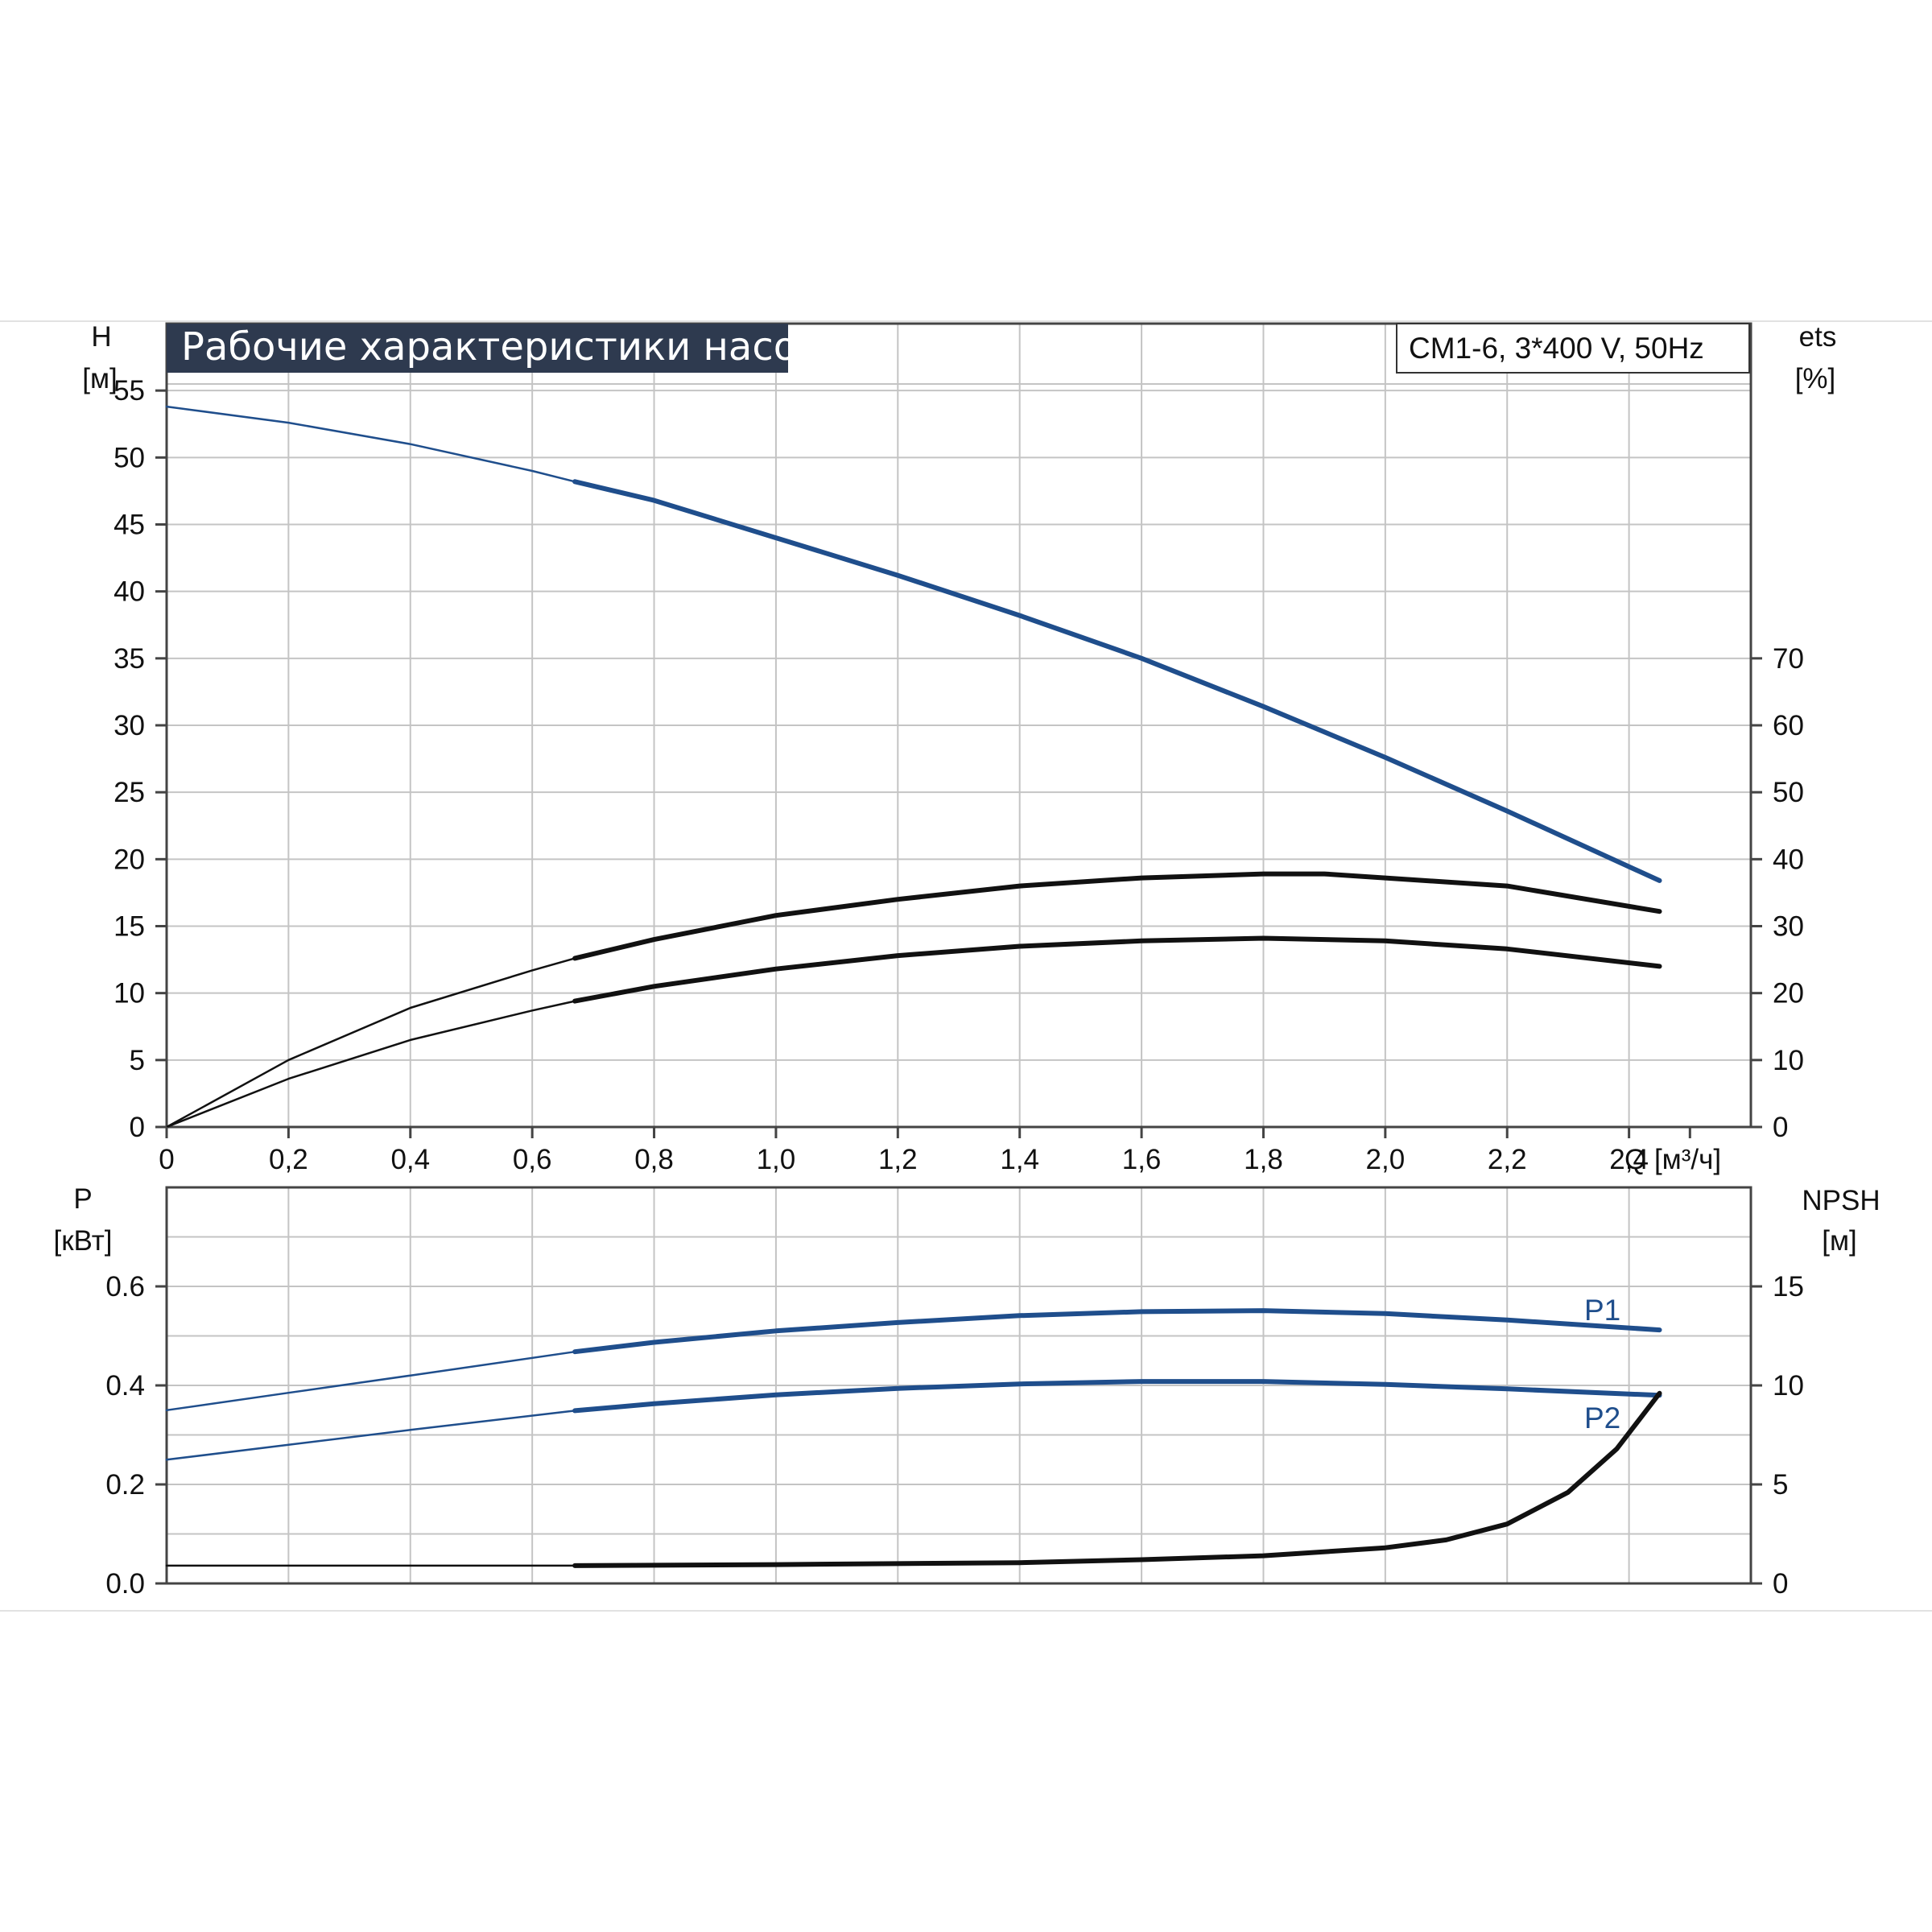 This screenshot has width=1932, height=1932. Describe the element at coordinates (100, 378) in the screenshot. I see `y-left-unit: [м]` at that location.